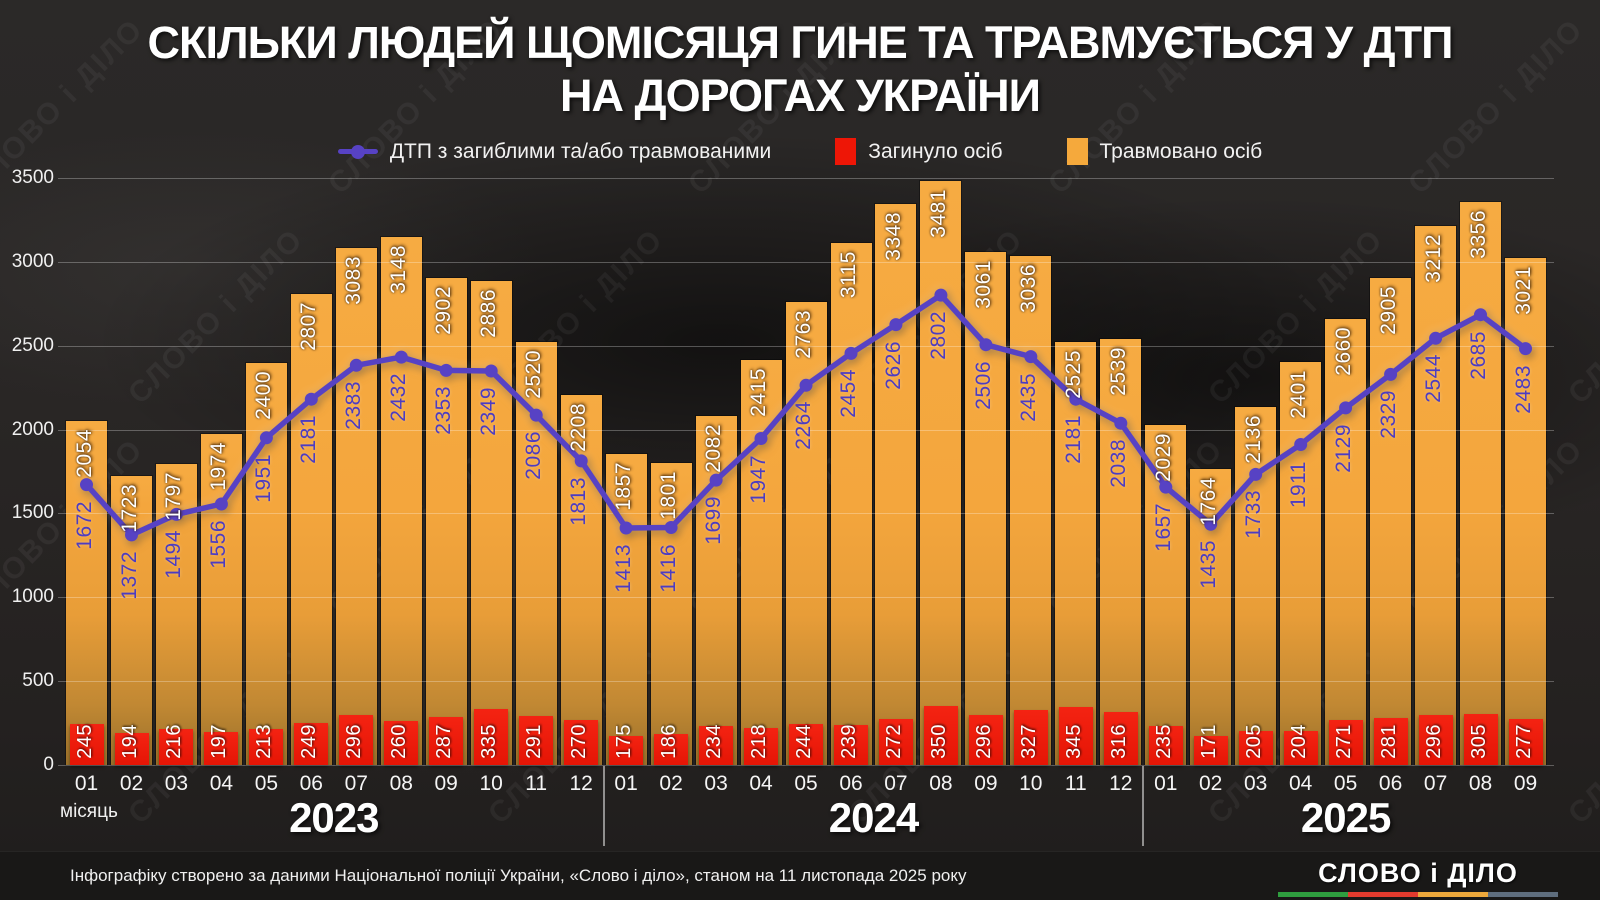 The image size is (1600, 900). I want to click on killed-value-label: 271, so click(1343, 741).